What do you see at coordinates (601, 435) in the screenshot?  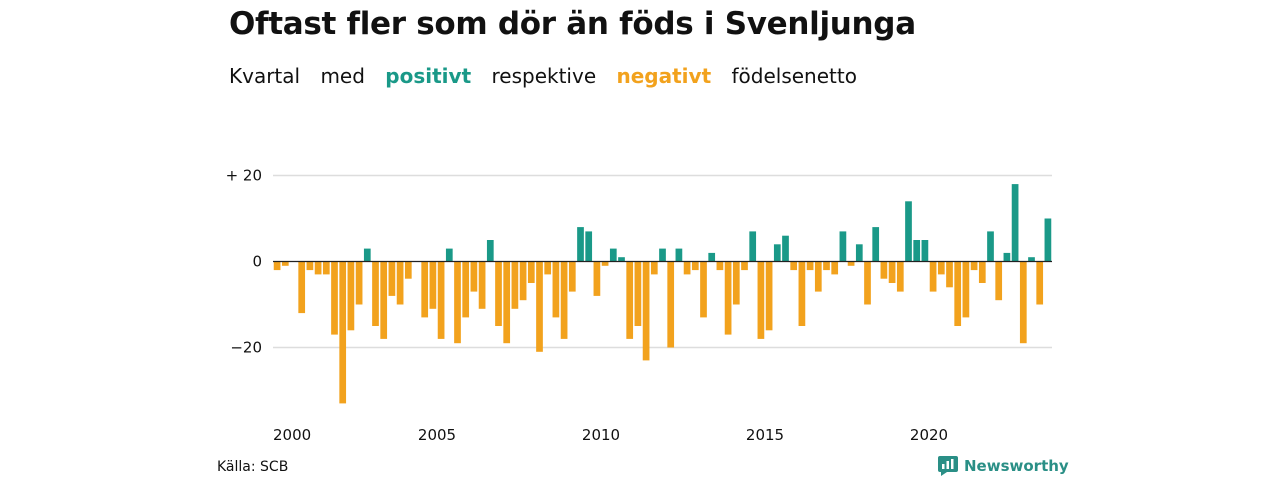 I see `x-tick-label: 2010` at bounding box center [601, 435].